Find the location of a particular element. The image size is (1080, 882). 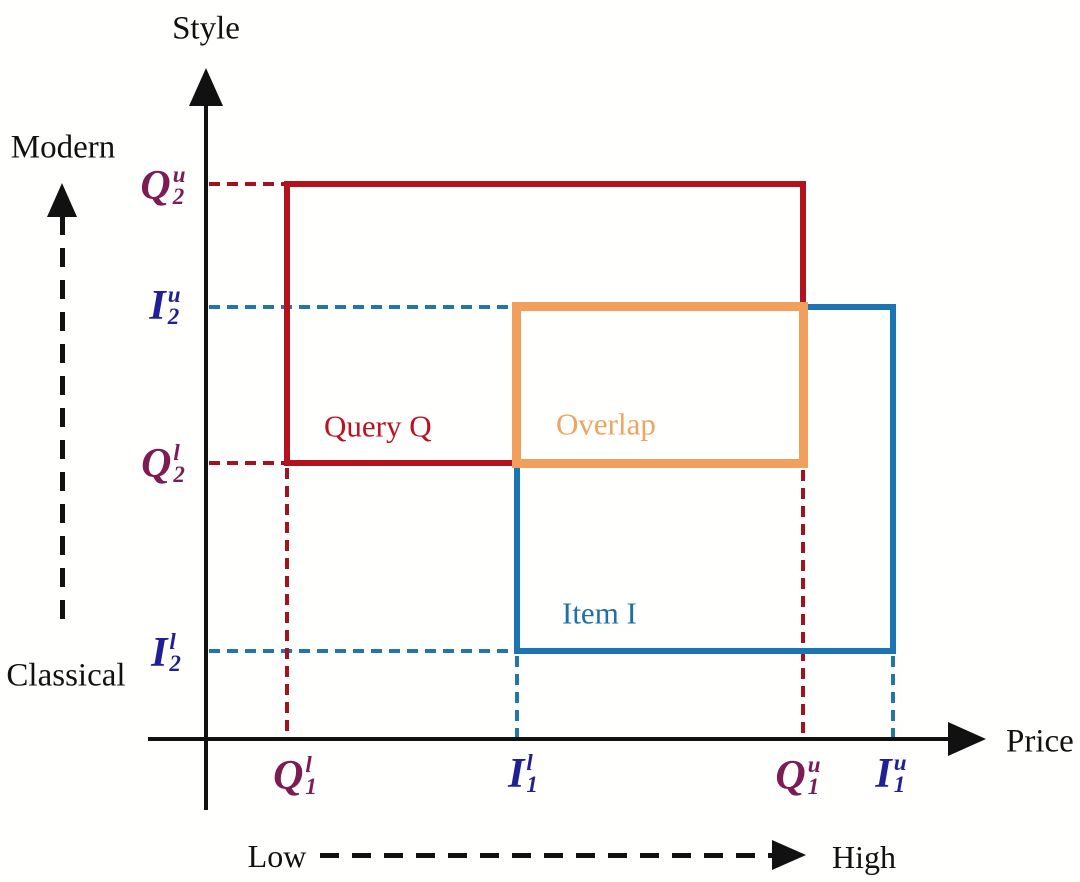

price-direction-dashed-line is located at coordinates (546, 855).